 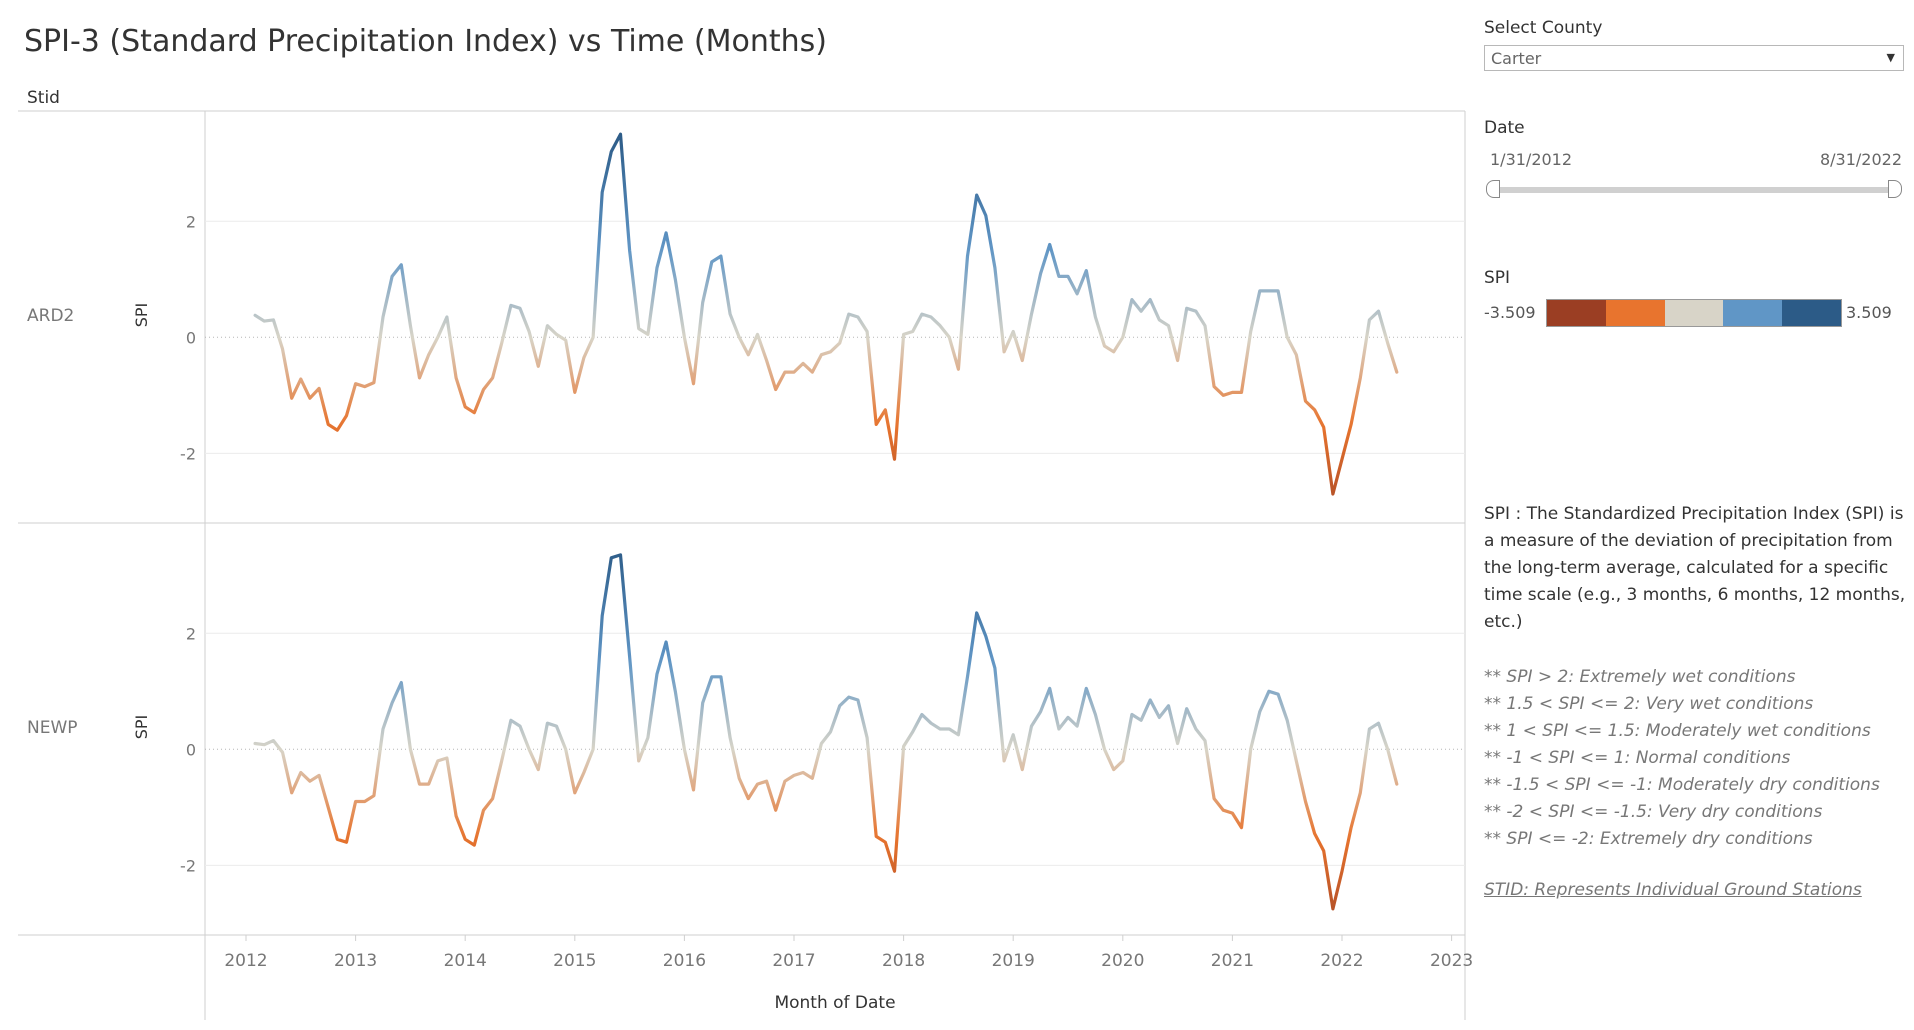 What do you see at coordinates (1869, 312) in the screenshot?
I see `legend-max-value: 3.509` at bounding box center [1869, 312].